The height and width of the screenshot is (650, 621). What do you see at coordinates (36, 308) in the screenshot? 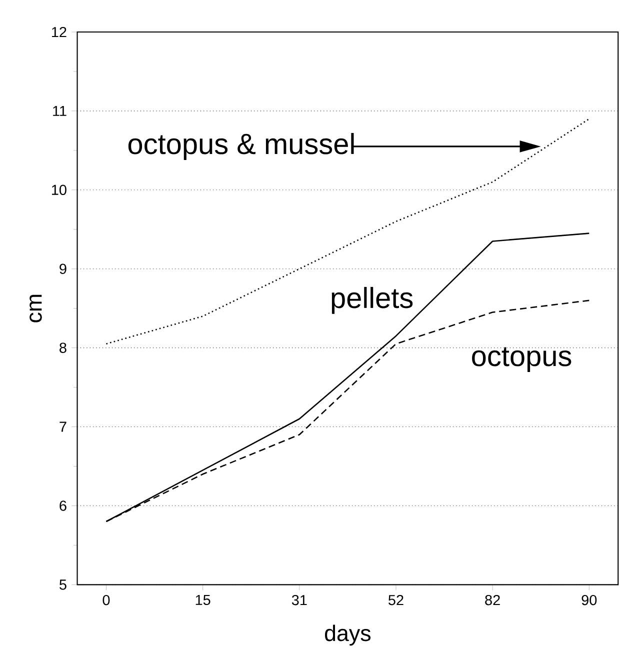
I see `y-axis-title: cm` at bounding box center [36, 308].